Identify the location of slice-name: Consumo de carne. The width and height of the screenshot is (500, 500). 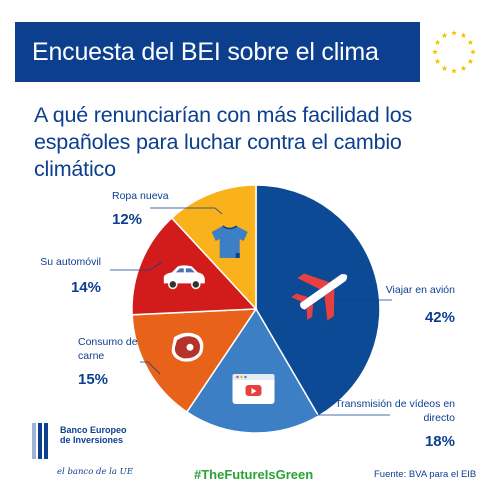
(108, 349).